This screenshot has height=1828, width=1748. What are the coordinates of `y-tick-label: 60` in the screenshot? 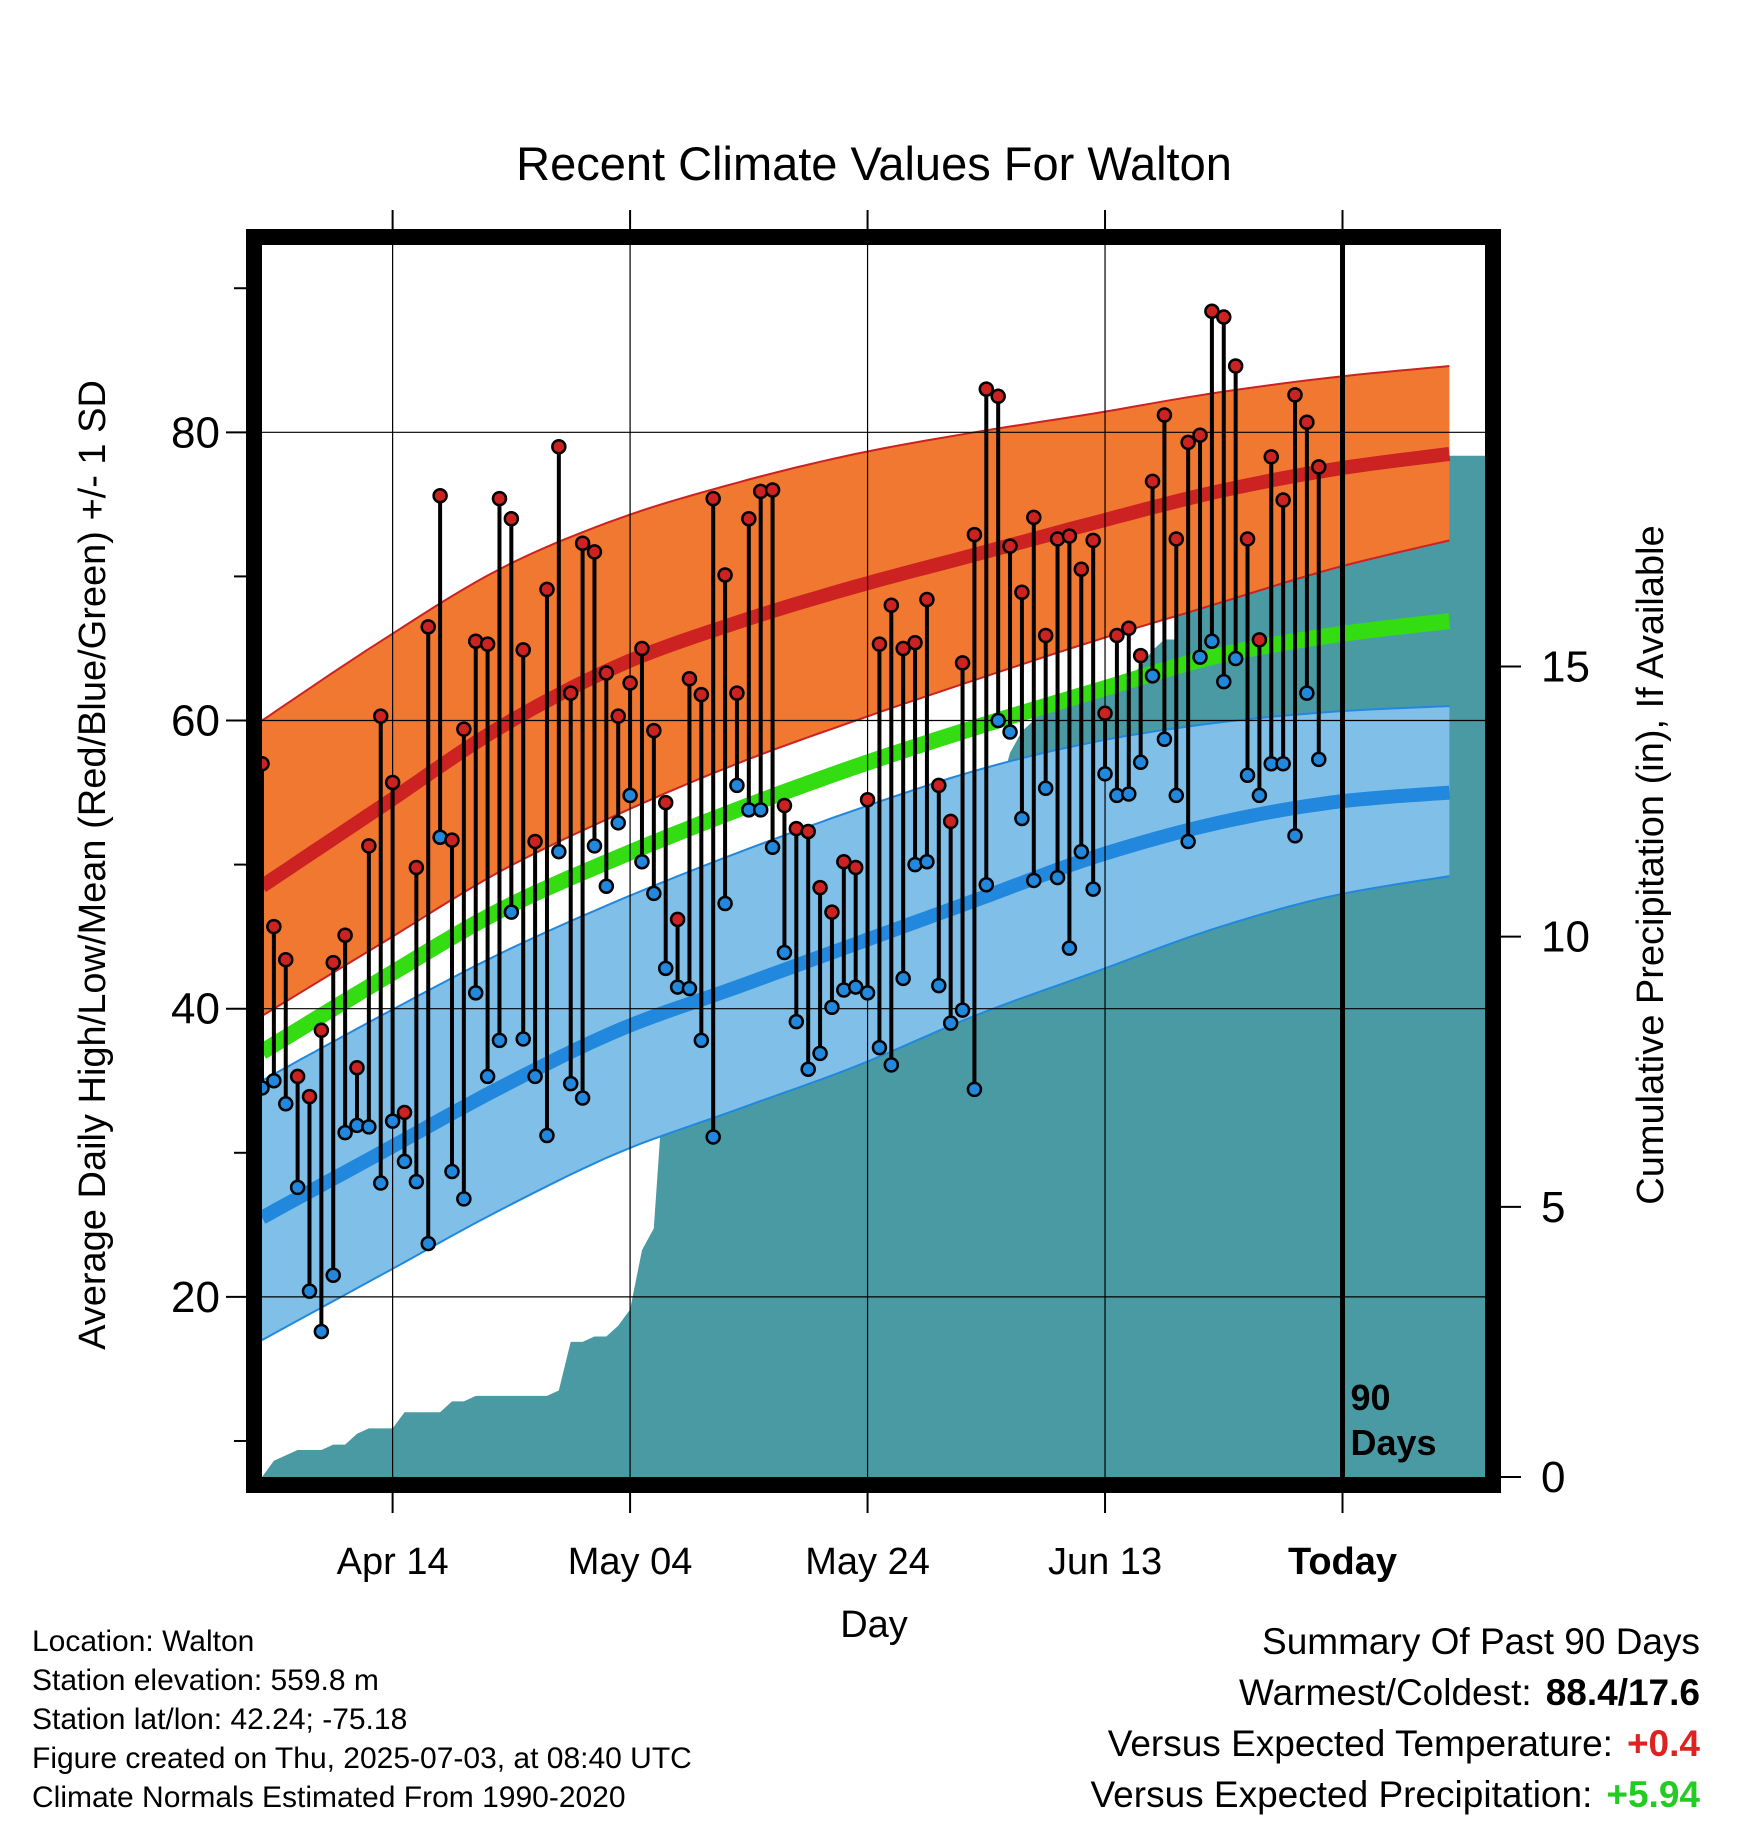 It's located at (195, 721).